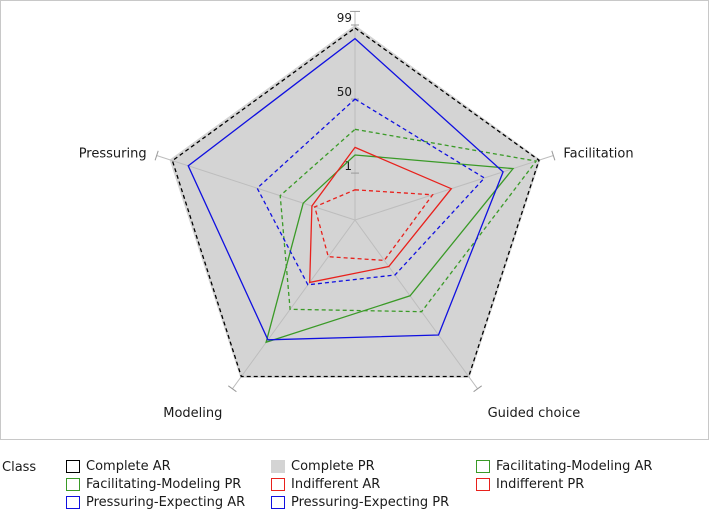 The width and height of the screenshot is (709, 513). Describe the element at coordinates (113, 154) in the screenshot. I see `axis-label-pressuring: Pressuring` at that location.